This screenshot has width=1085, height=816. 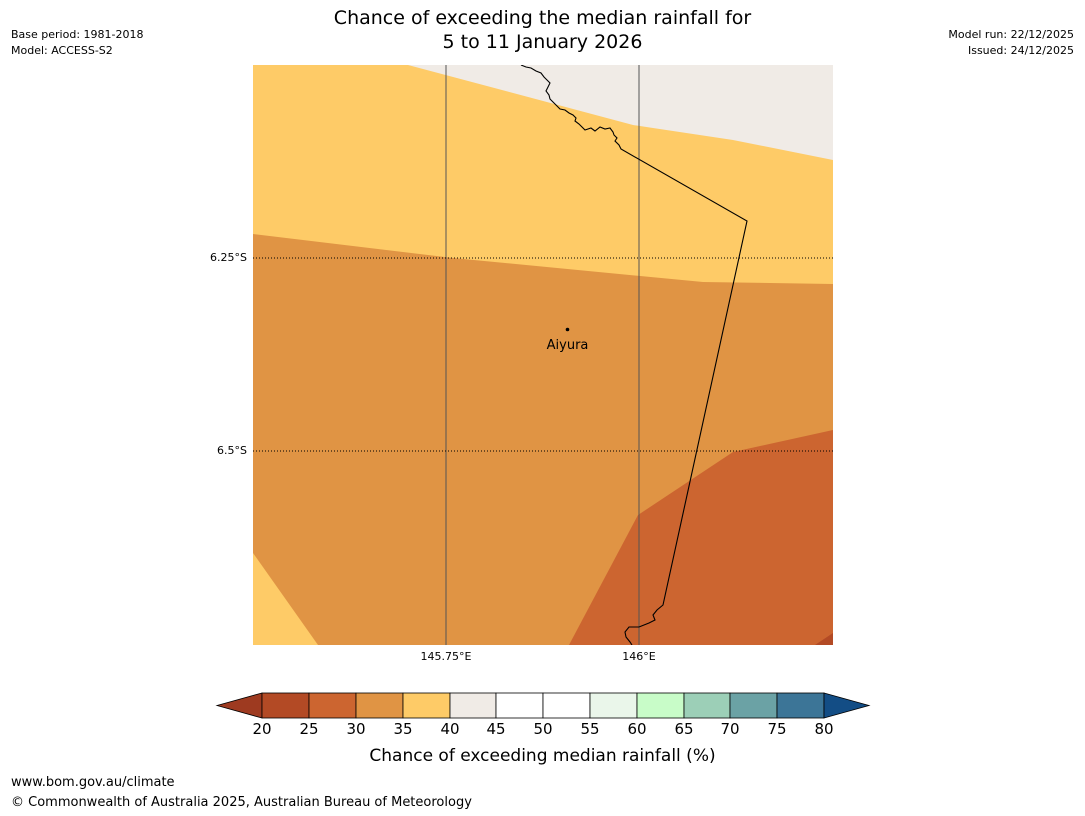 I want to click on zone-20-25-corner, so click(x=824, y=639).